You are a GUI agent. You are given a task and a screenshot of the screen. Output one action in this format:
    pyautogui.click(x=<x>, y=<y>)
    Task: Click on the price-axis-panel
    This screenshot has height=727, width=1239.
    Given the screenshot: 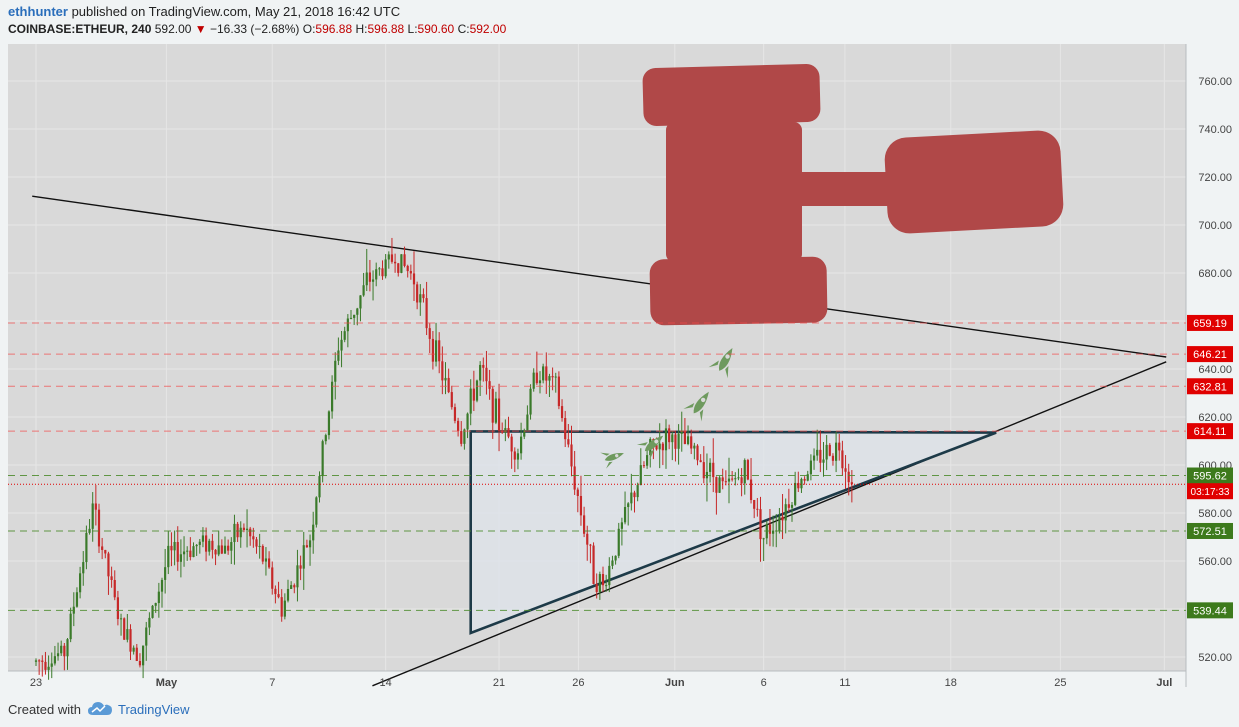 What is the action you would take?
    pyautogui.click(x=1212, y=365)
    